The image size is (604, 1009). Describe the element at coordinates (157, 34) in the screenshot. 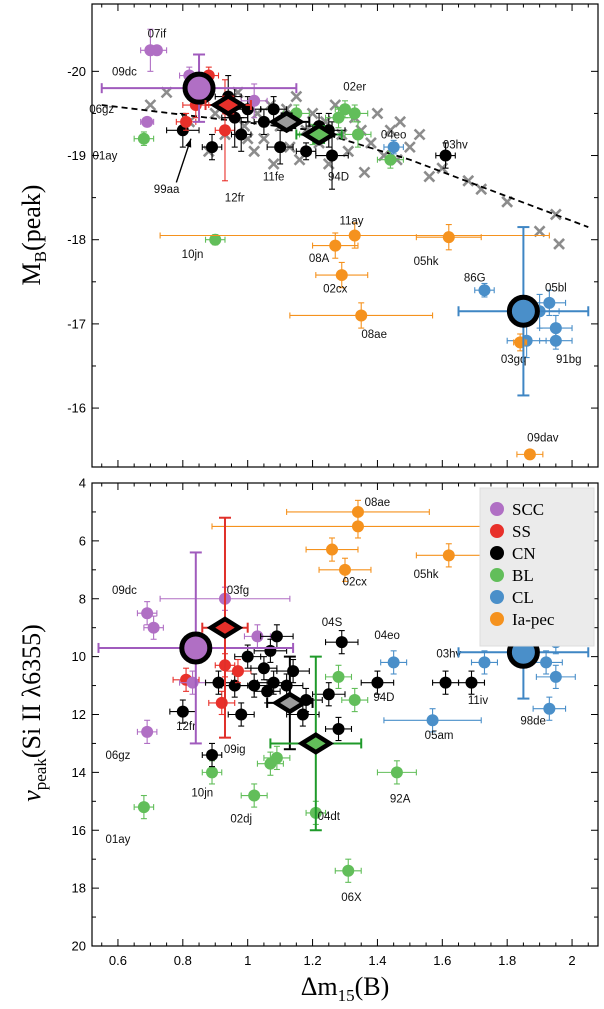

I see `point-label: 07if` at that location.